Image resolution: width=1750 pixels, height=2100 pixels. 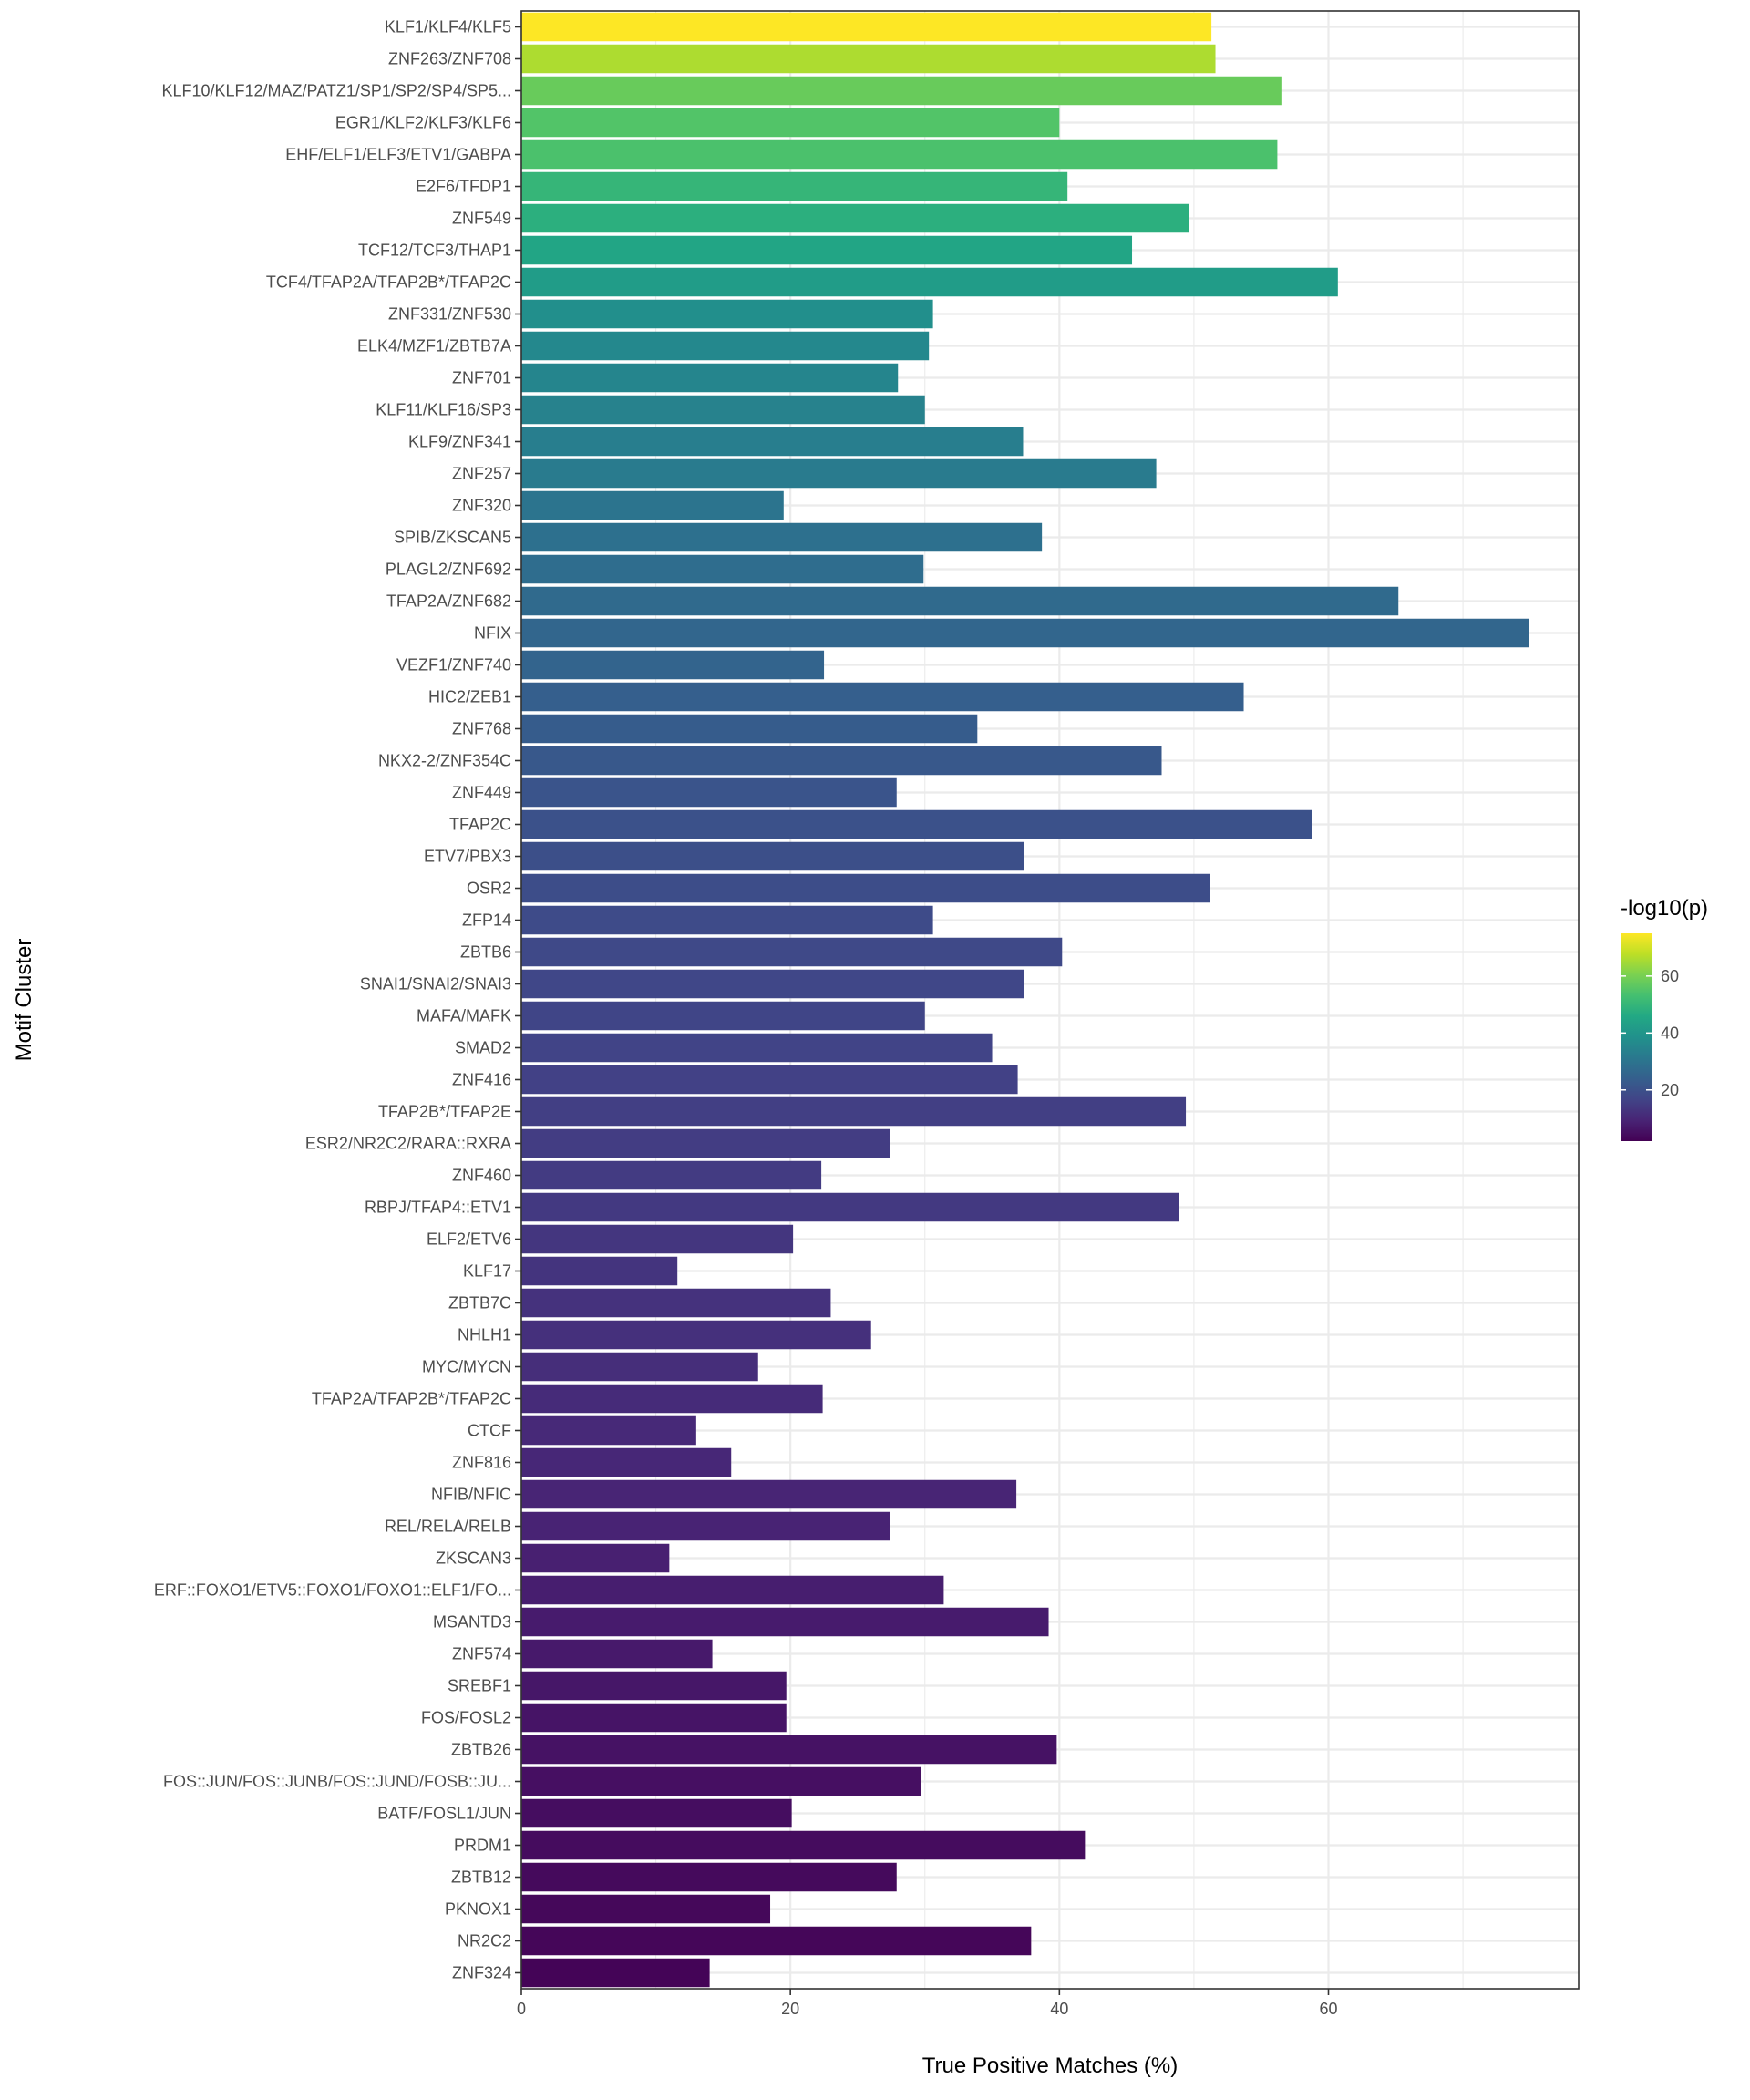 I want to click on x-tick-label: 60, so click(x=1328, y=2009).